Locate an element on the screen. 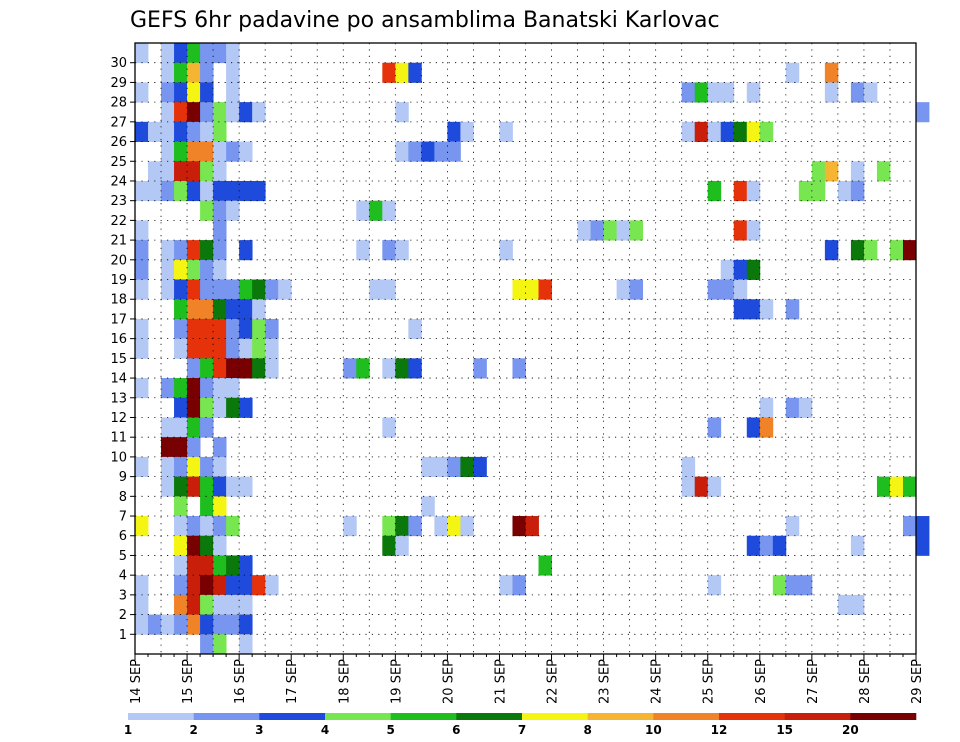  x-tick-label: 24 SEP is located at coordinates (657, 681).